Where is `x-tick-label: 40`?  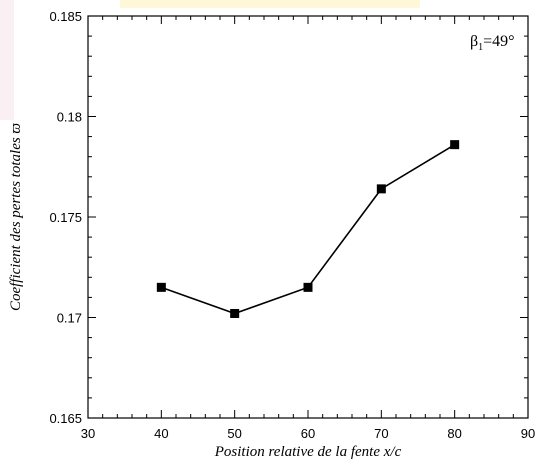 x-tick-label: 40 is located at coordinates (161, 433).